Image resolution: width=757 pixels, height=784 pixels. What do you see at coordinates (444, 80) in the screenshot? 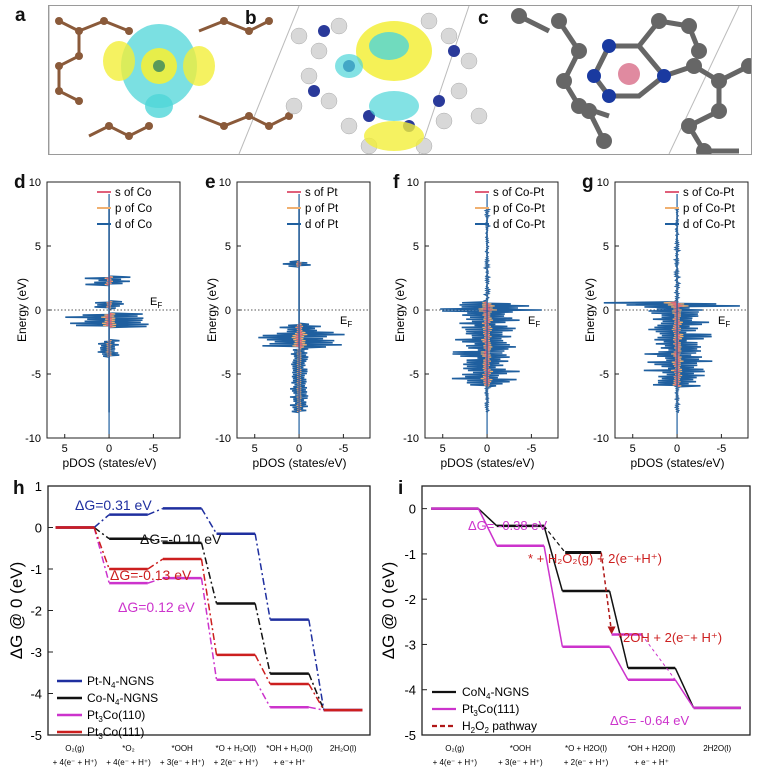
I see `slab-border-b` at bounding box center [444, 80].